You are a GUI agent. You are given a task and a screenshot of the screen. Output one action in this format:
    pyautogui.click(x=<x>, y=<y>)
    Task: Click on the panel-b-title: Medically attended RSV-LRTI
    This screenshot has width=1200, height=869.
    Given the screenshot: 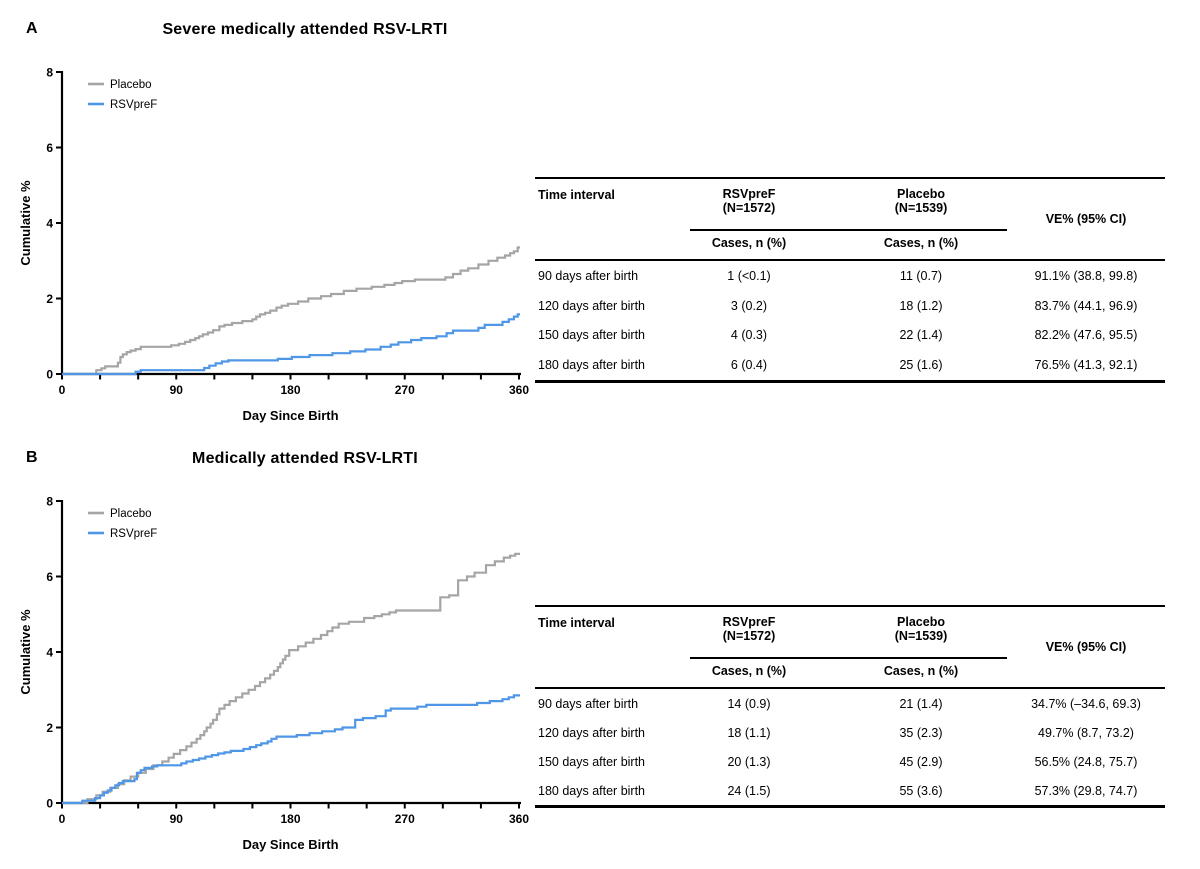 What is the action you would take?
    pyautogui.click(x=305, y=458)
    